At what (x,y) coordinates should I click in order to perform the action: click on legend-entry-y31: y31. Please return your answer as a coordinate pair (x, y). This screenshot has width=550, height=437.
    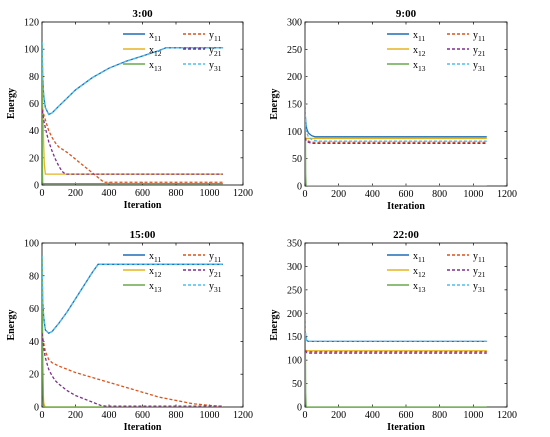
    Looking at the image, I should click on (479, 66).